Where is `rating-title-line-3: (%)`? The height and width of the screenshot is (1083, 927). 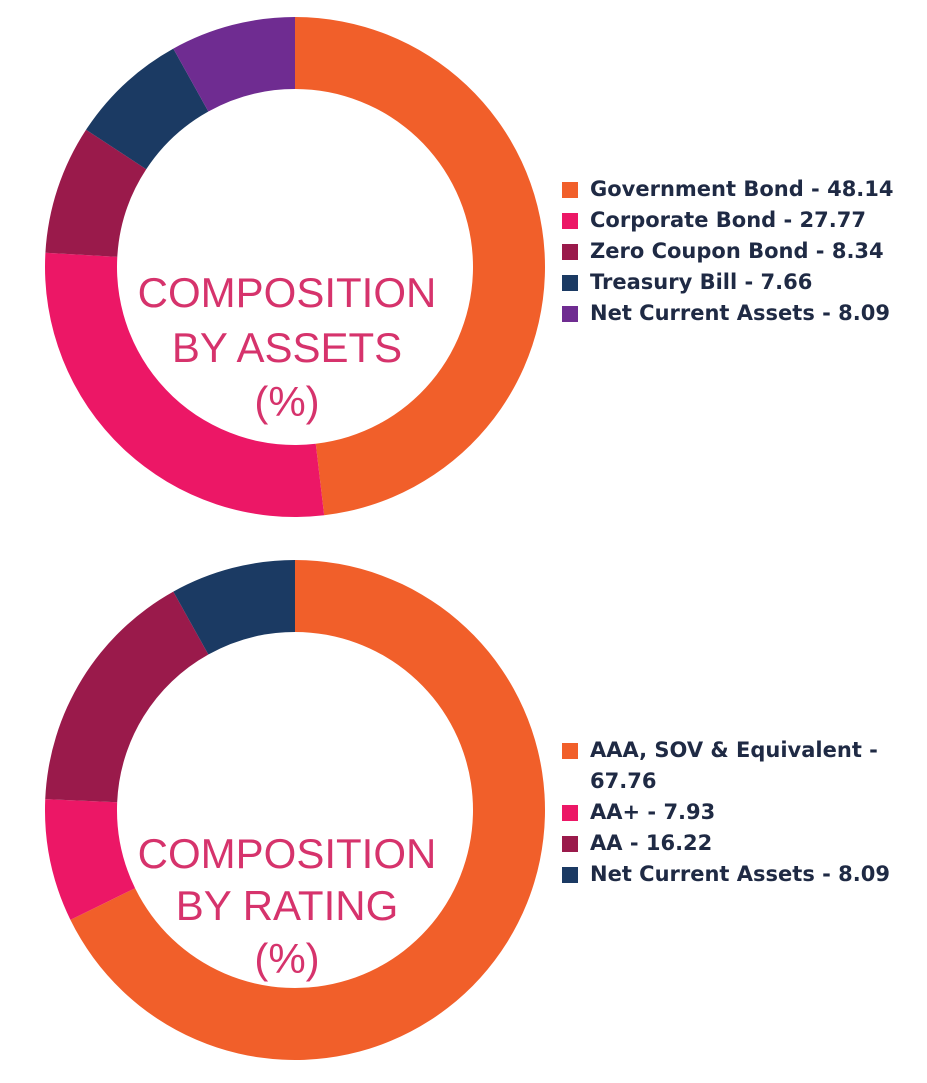
rating-title-line-3: (%) is located at coordinates (286, 958).